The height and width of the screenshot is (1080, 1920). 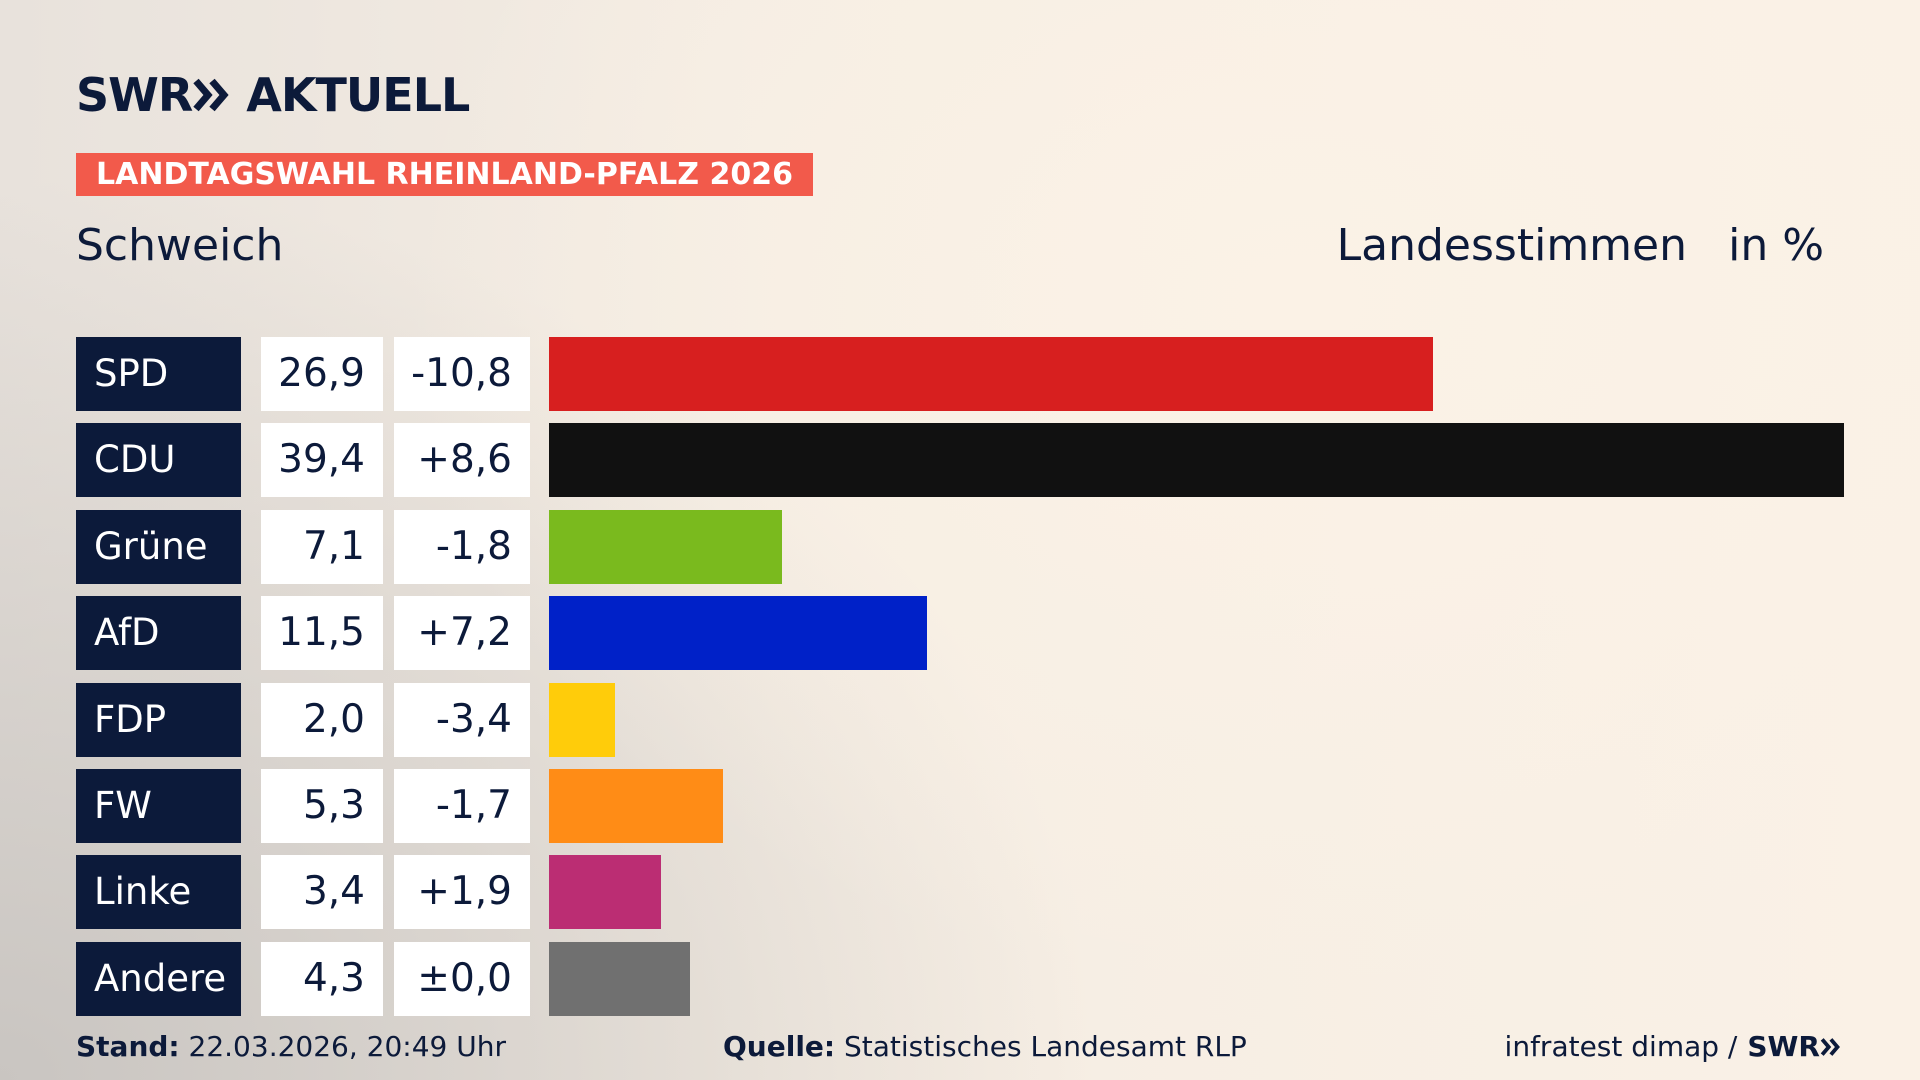 I want to click on logo: SWR AKTUELL, so click(x=273, y=95).